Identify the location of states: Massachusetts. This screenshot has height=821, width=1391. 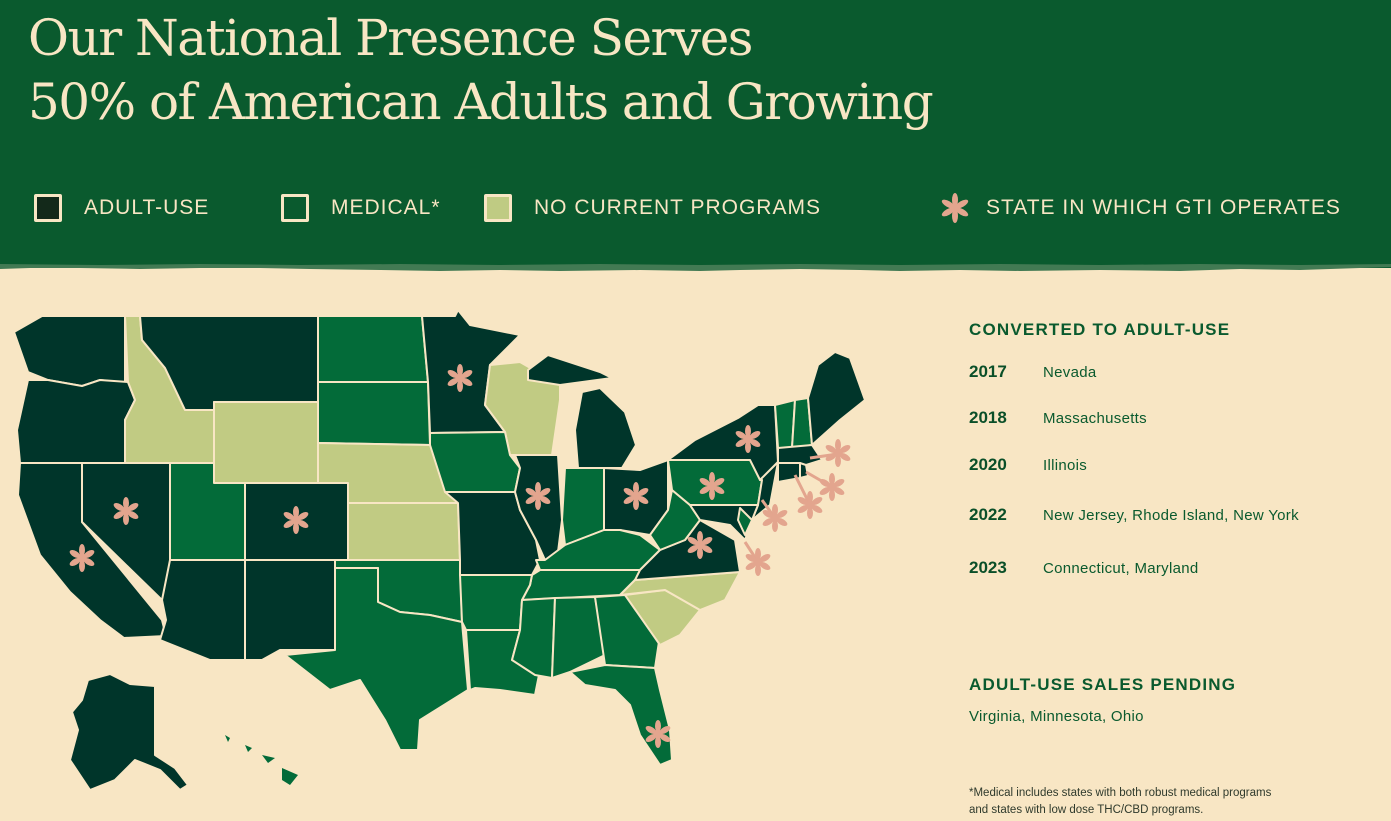
(1095, 418).